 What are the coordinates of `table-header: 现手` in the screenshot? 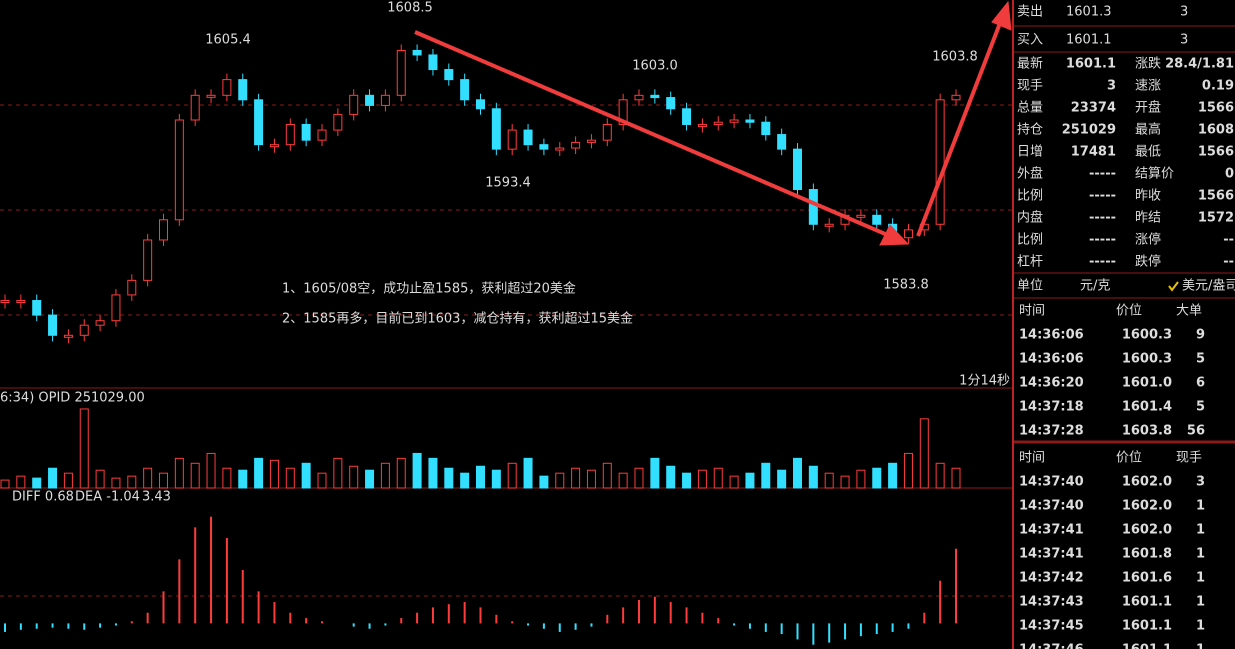 It's located at (1189, 458).